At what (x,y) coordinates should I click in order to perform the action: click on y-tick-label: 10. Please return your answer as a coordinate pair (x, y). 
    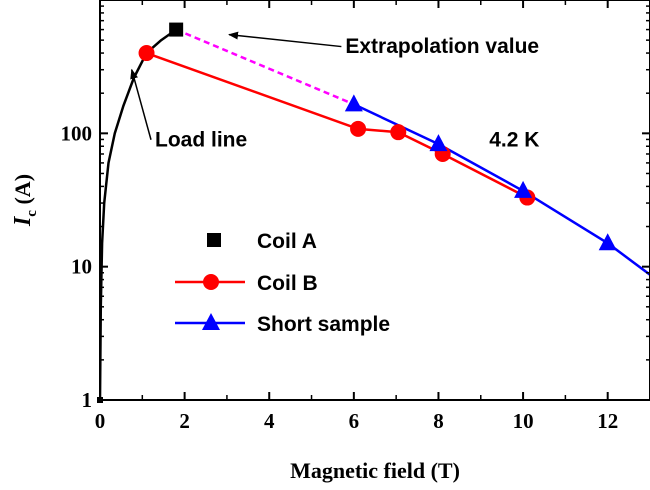
    Looking at the image, I should click on (81, 267).